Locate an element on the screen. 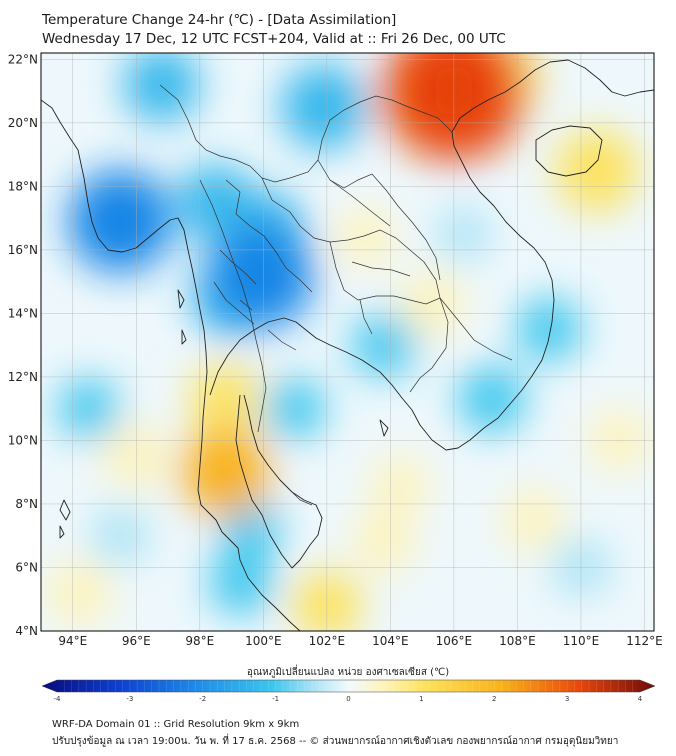 This screenshot has width=676, height=756. latitude-label: 20°N is located at coordinates (23, 123).